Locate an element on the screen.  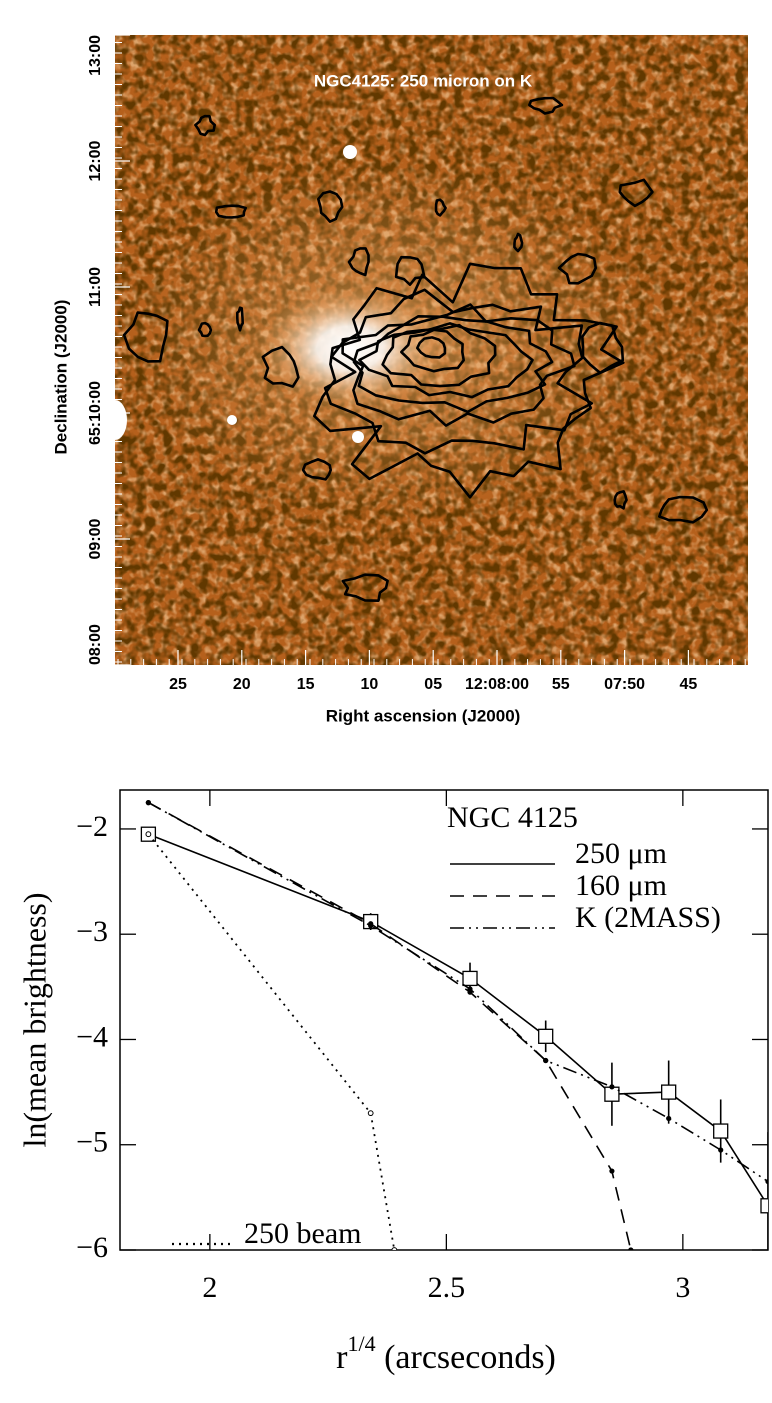
y-tick-label: −6 is located at coordinates (92, 1247).